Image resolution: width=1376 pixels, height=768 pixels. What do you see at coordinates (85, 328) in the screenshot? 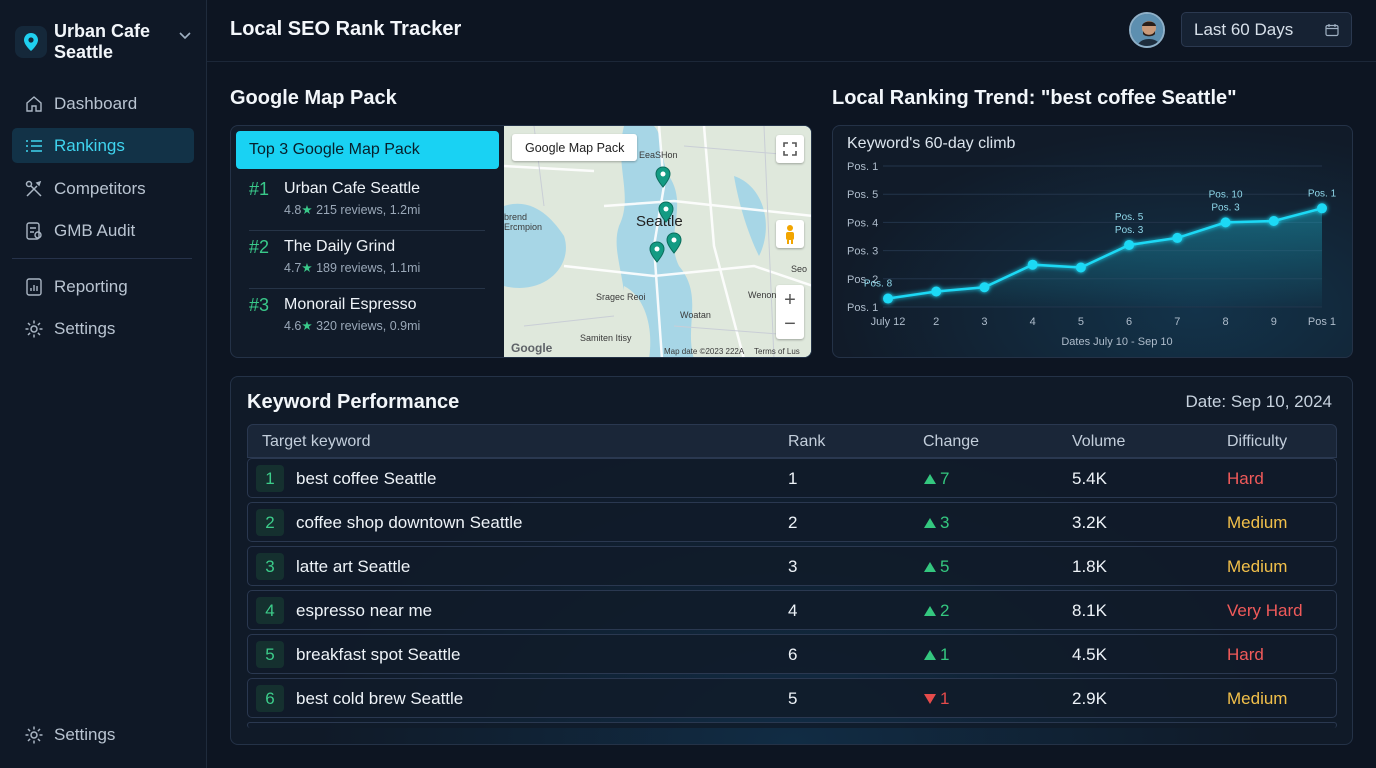
I see `sidebar-item-label: Settings` at bounding box center [85, 328].